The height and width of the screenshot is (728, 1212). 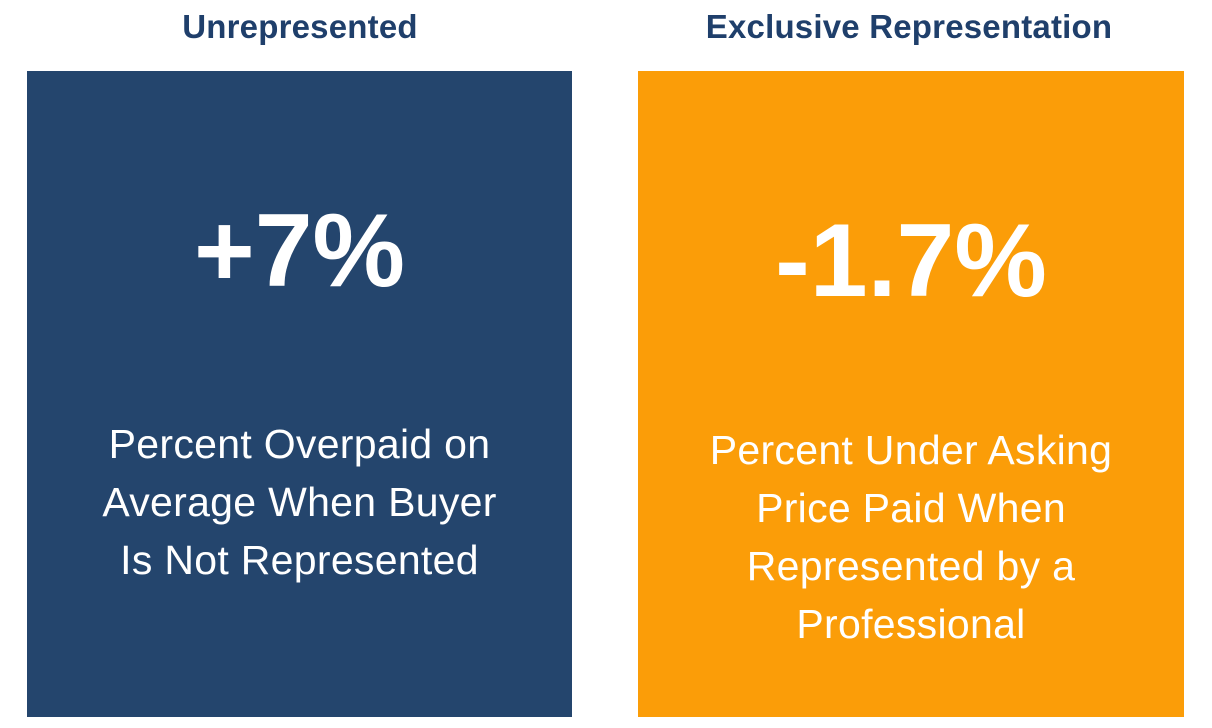 What do you see at coordinates (299, 444) in the screenshot?
I see `caption-line: Percent Overpaid on` at bounding box center [299, 444].